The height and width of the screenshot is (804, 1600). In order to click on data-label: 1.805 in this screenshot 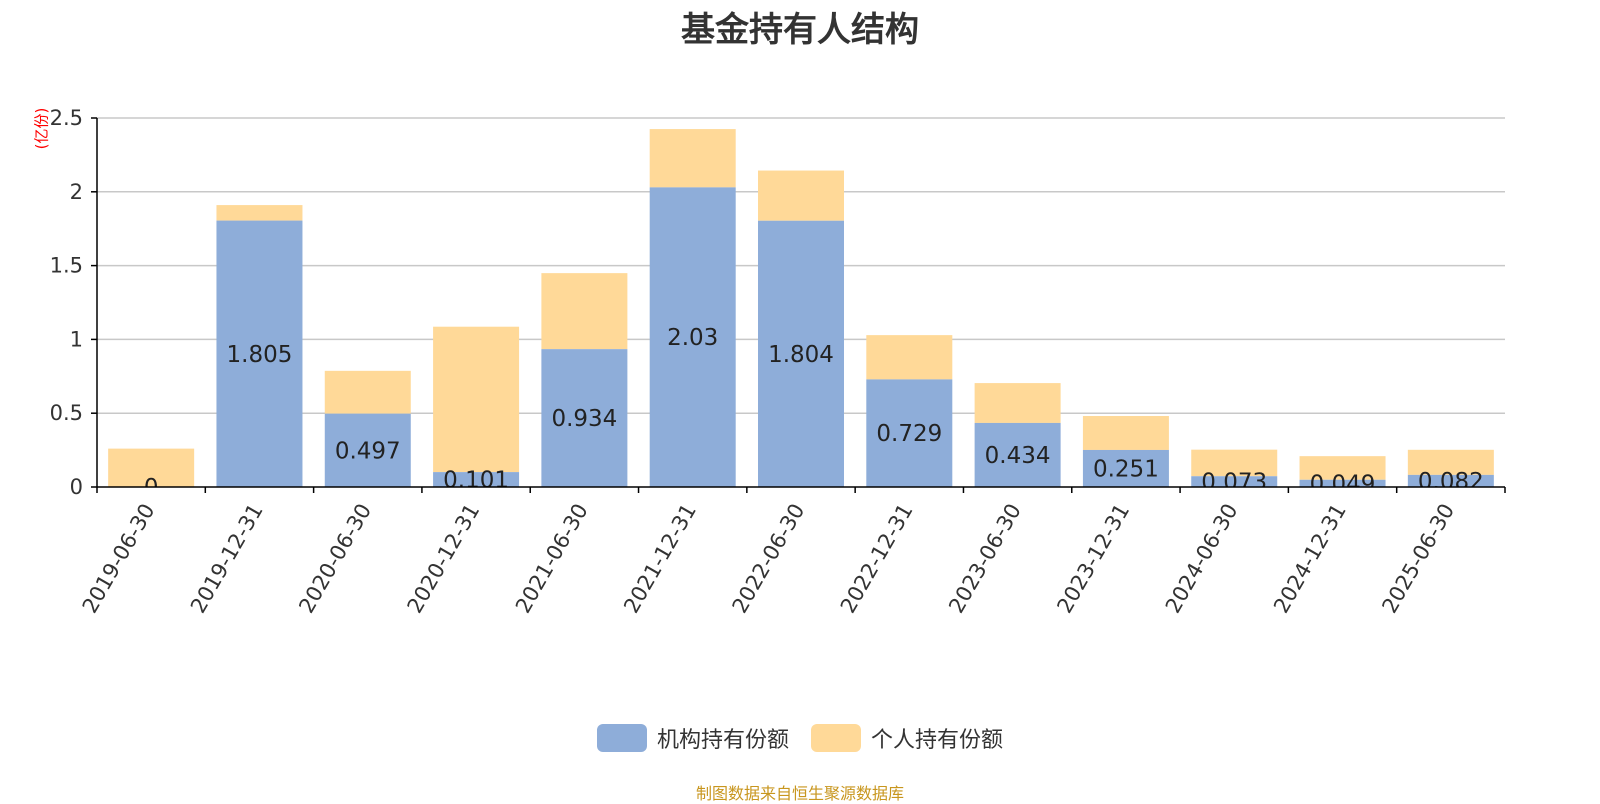, I will do `click(260, 355)`.